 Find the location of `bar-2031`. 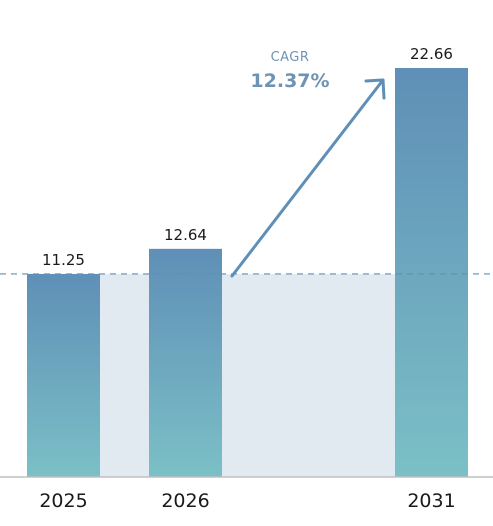

bar-2031 is located at coordinates (431, 272).